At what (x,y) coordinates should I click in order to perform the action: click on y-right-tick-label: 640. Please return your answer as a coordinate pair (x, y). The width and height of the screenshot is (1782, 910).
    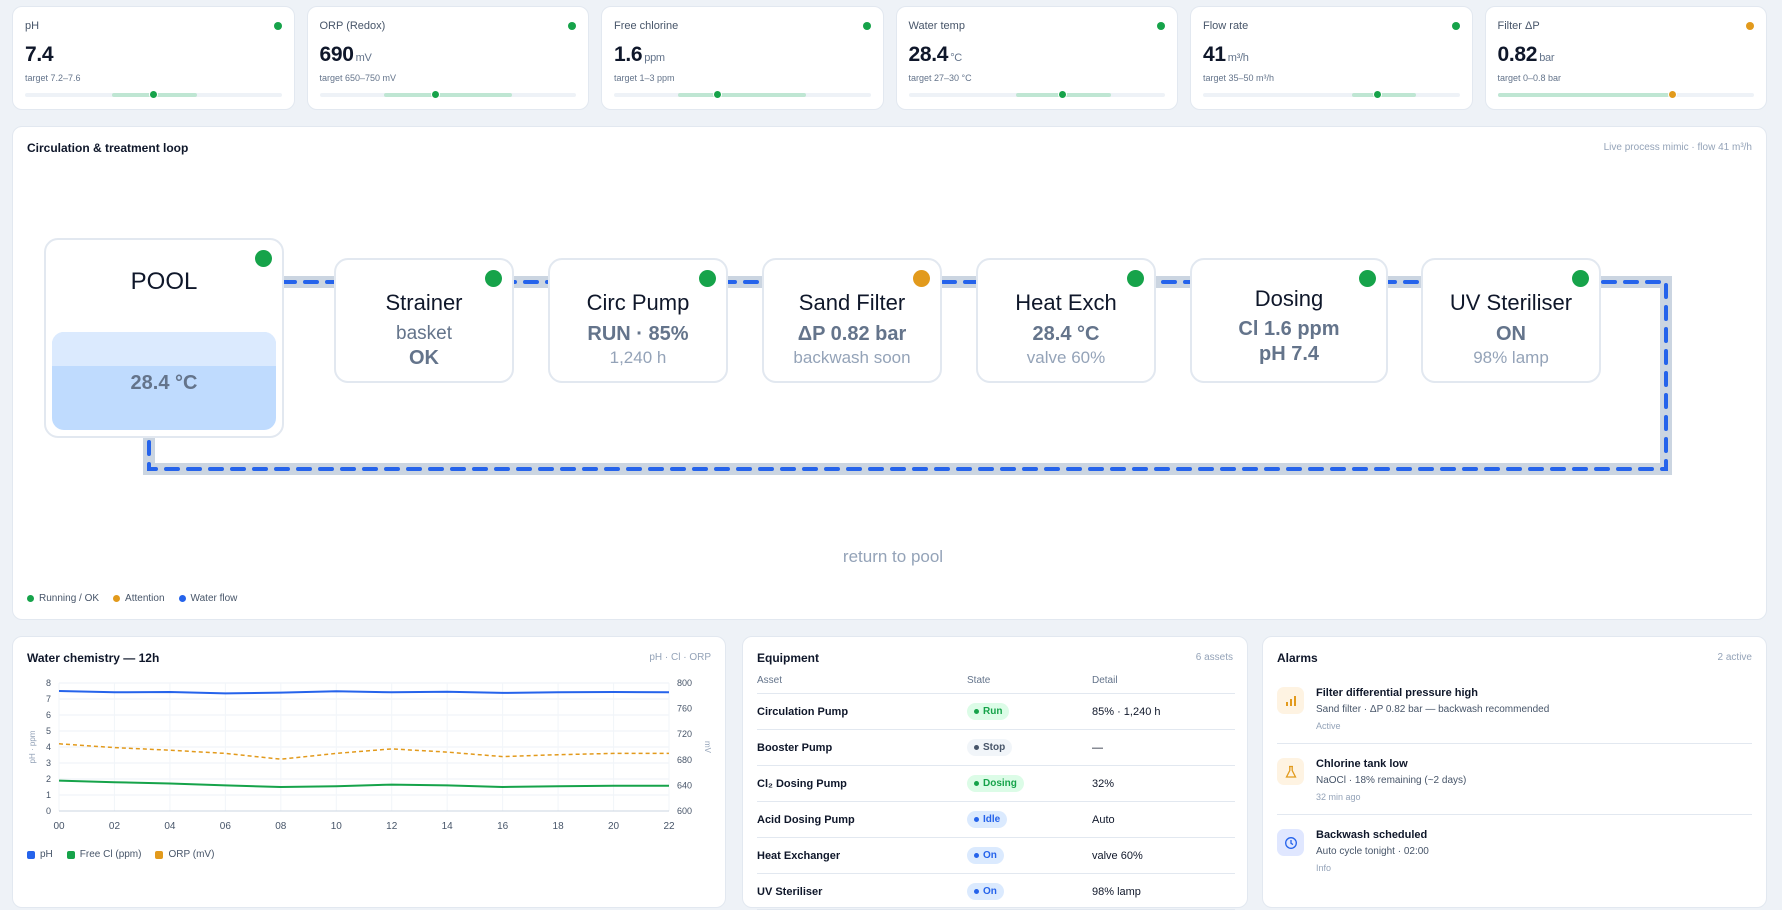
    Looking at the image, I should click on (684, 785).